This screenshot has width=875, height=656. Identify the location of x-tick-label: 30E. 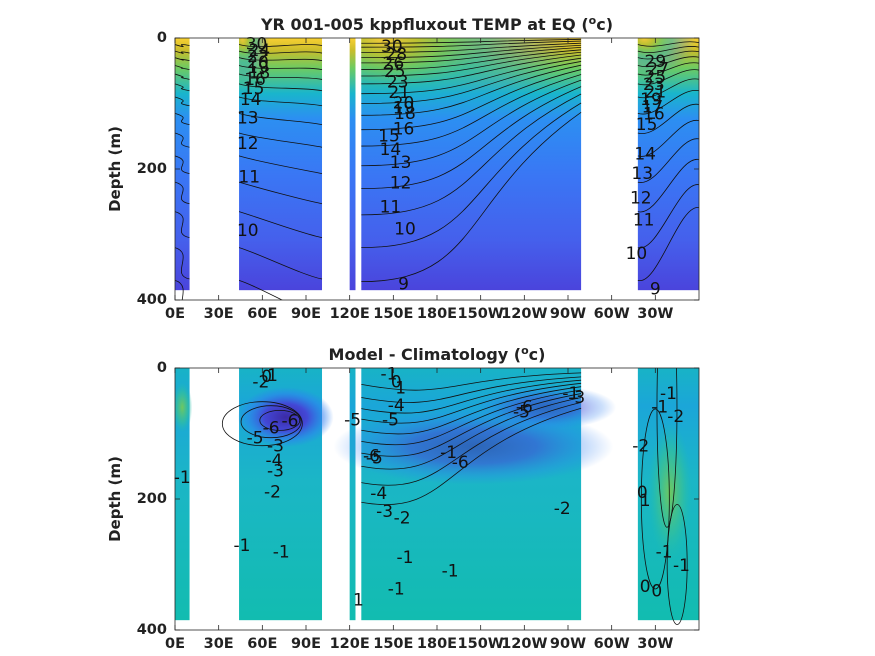
(219, 644).